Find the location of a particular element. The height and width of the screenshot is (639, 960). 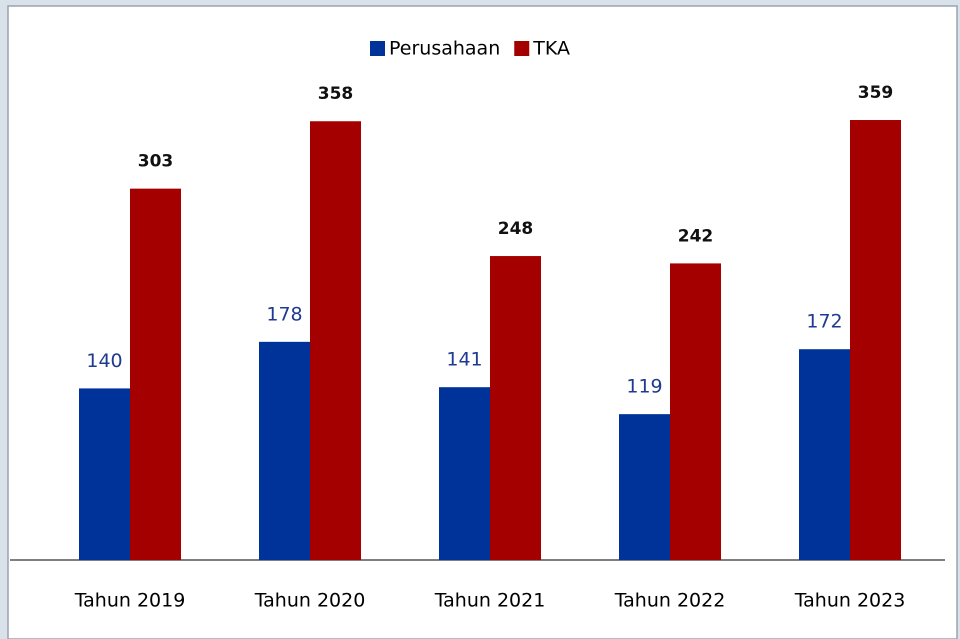

data-label: 140 is located at coordinates (104, 361).